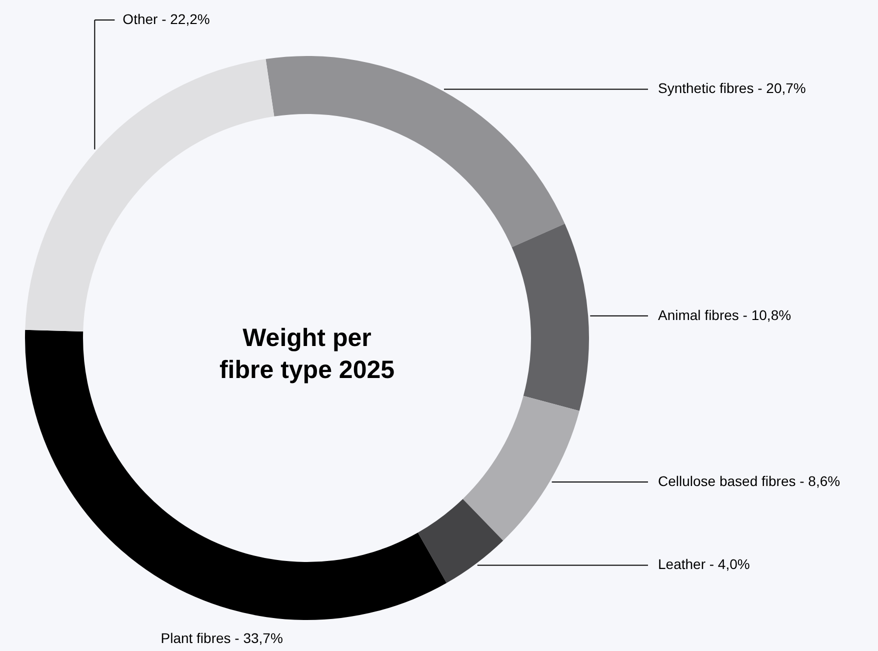  Describe the element at coordinates (221, 638) in the screenshot. I see `slice-label: Plant fibres - 33,7%` at that location.